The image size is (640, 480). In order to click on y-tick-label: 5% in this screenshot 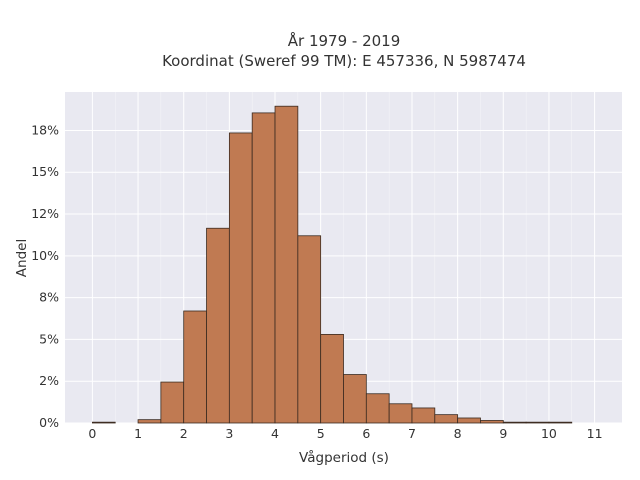, I will do `click(49, 338)`.